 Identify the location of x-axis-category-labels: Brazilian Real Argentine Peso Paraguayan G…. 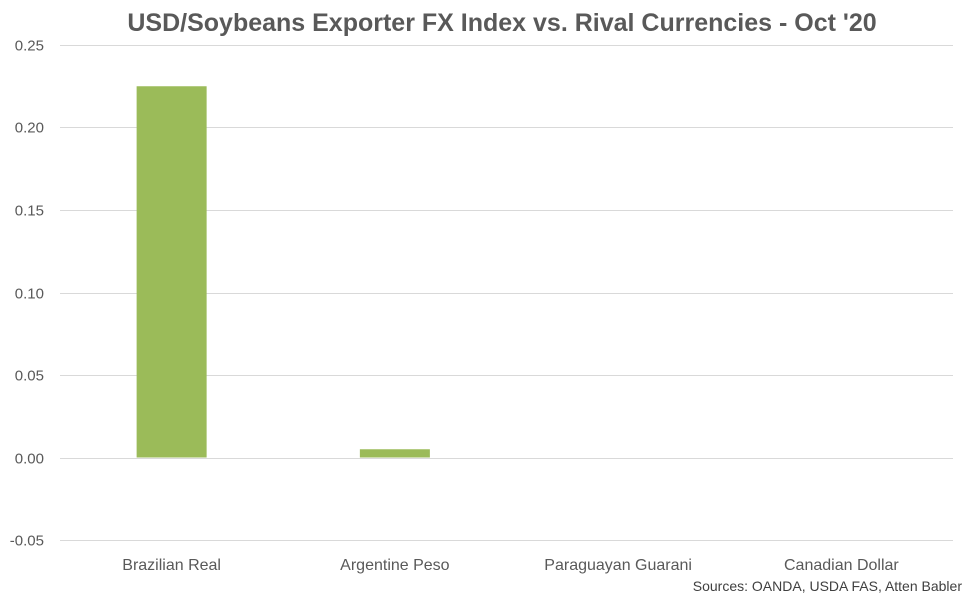
(510, 565).